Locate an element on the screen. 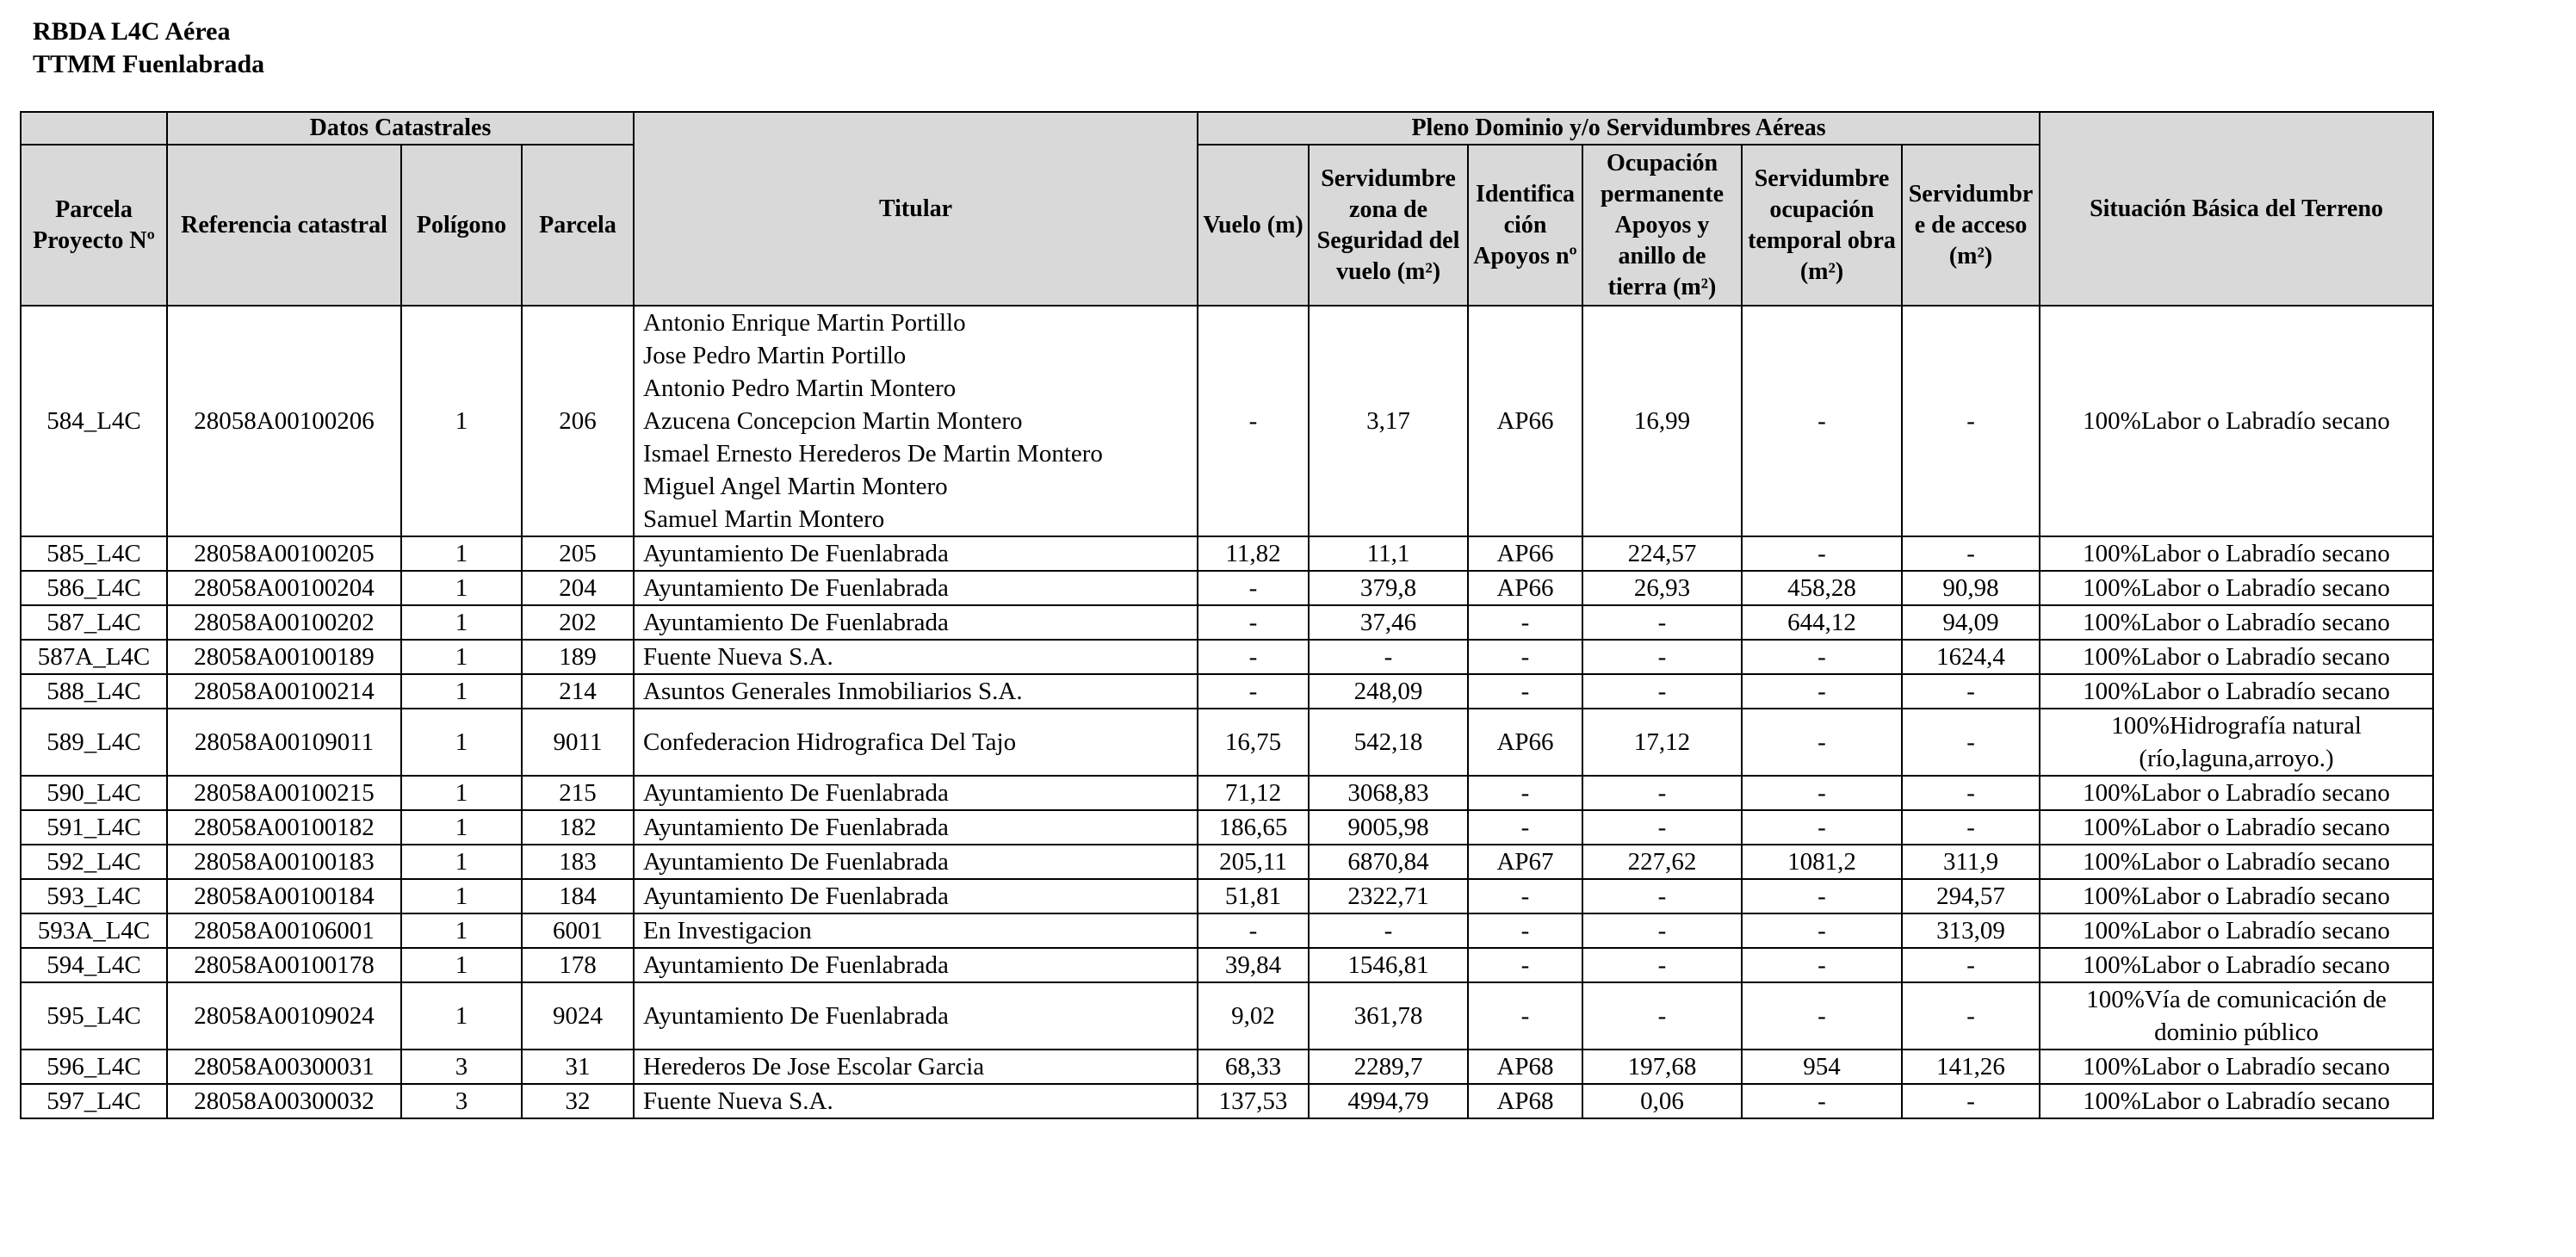 This screenshot has height=1257, width=2576. column-header: Vuelo (m) is located at coordinates (1253, 225).